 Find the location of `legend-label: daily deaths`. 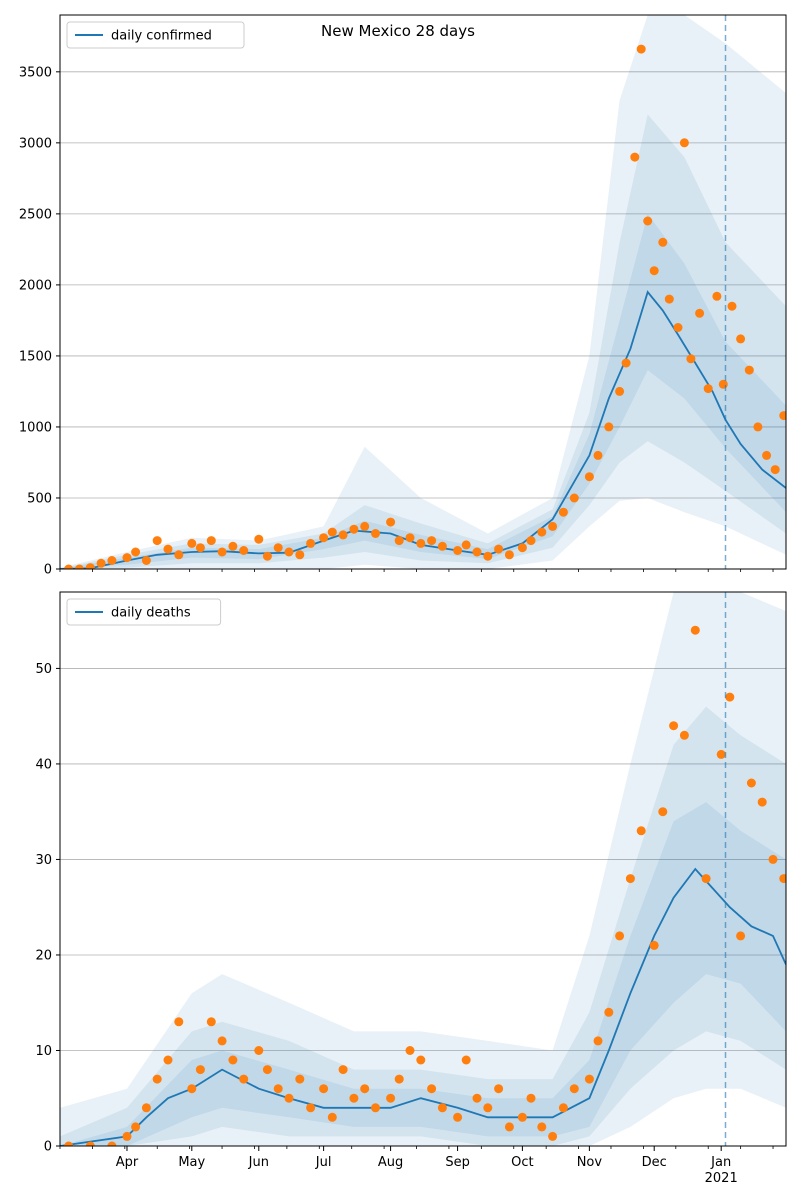

legend-label: daily deaths is located at coordinates (151, 613).